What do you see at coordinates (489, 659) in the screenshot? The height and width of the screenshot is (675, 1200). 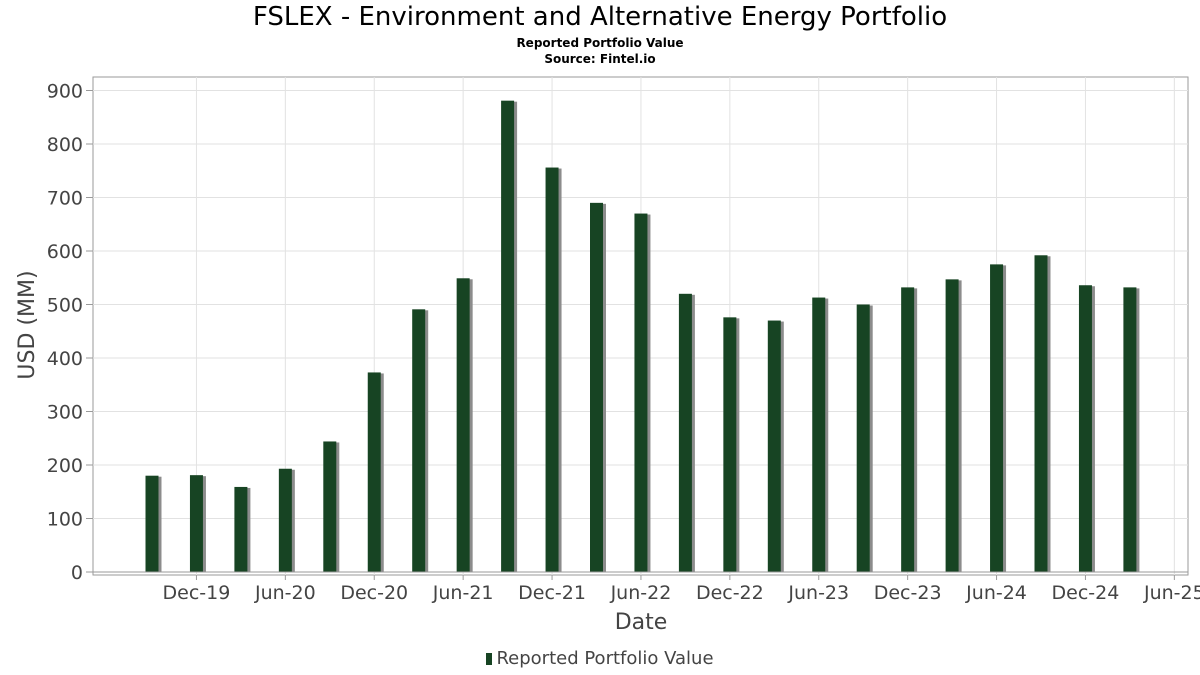 I see `legend-swatch` at bounding box center [489, 659].